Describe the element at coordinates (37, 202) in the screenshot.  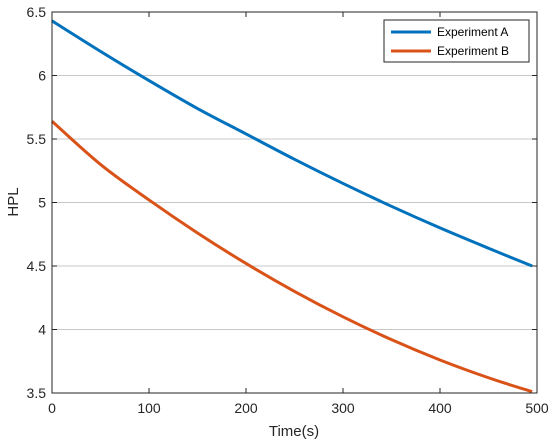
I see `y-tick-labels: 3.5 4 4.5 5 5.5 6 6.5` at that location.